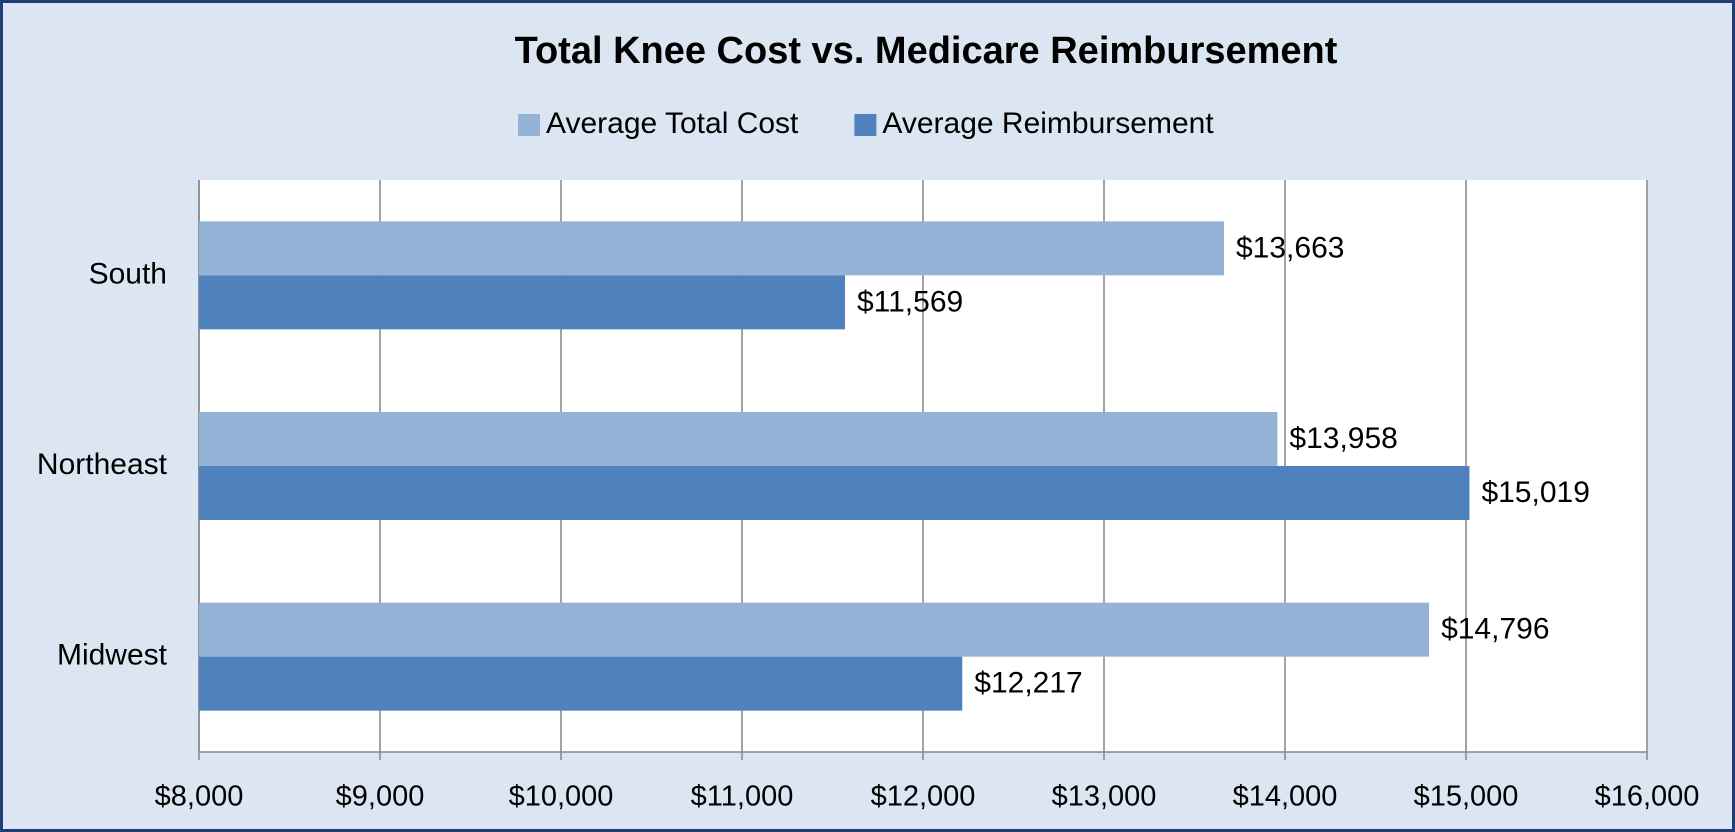 The height and width of the screenshot is (832, 1735). Describe the element at coordinates (561, 797) in the screenshot. I see `x-tick-label: $10,000` at that location.